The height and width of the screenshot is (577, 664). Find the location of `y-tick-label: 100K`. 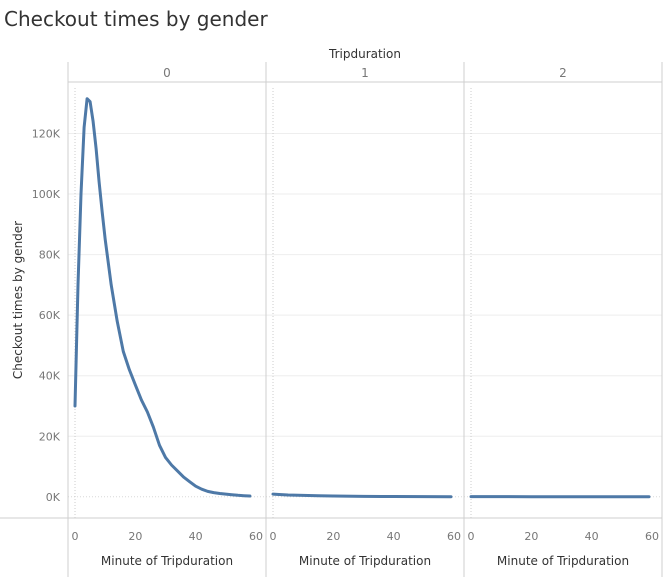

y-tick-label: 100K is located at coordinates (46, 194).